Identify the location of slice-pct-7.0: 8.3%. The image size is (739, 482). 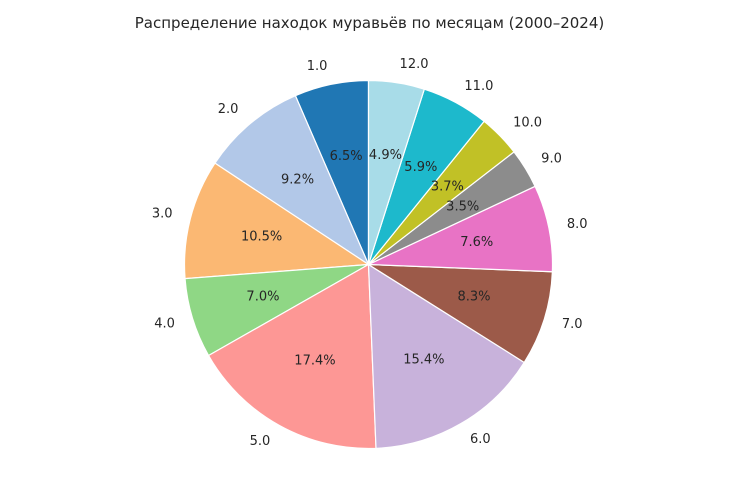
(473, 297).